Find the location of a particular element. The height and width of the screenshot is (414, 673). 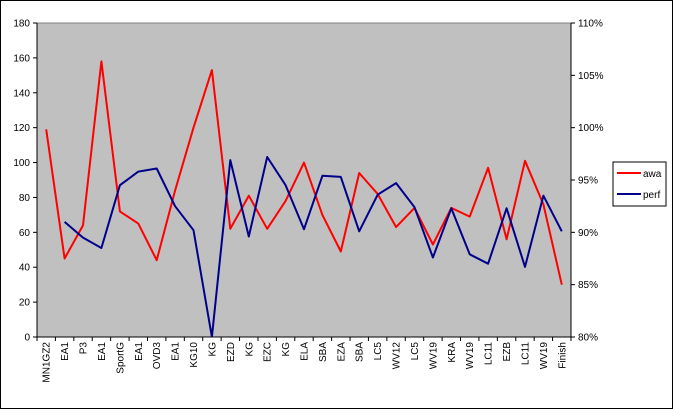

x-axis-tick-label: EZD is located at coordinates (231, 352).